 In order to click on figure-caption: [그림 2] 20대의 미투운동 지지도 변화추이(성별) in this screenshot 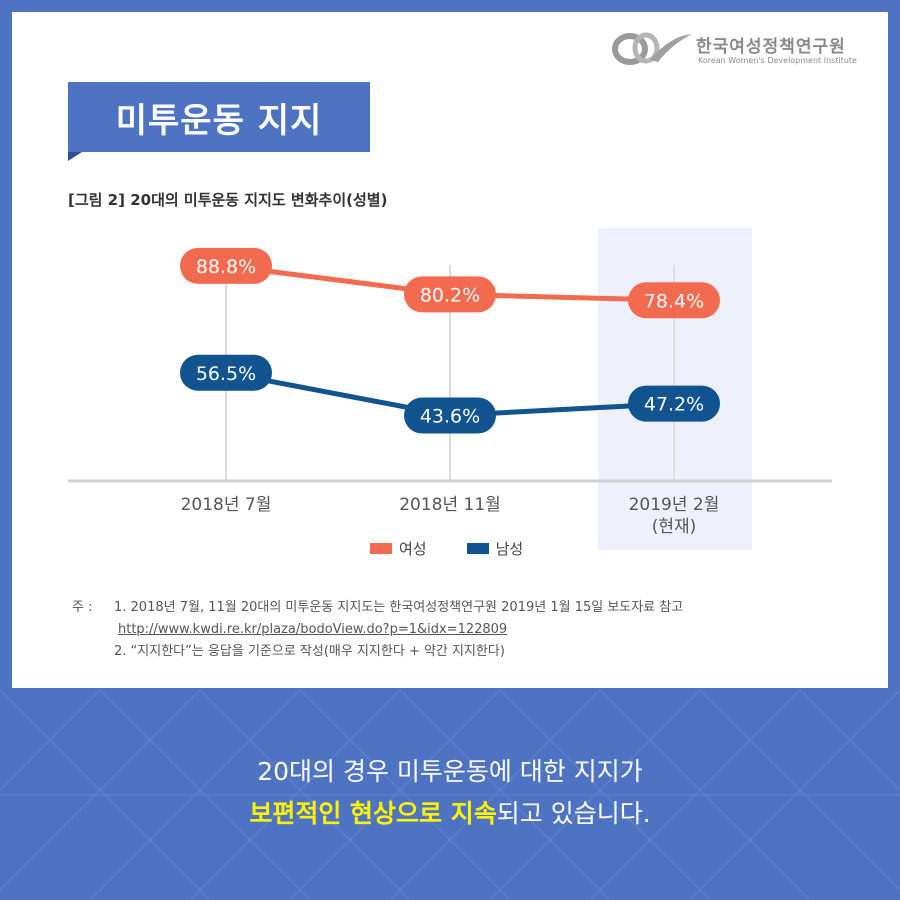, I will do `click(228, 200)`.